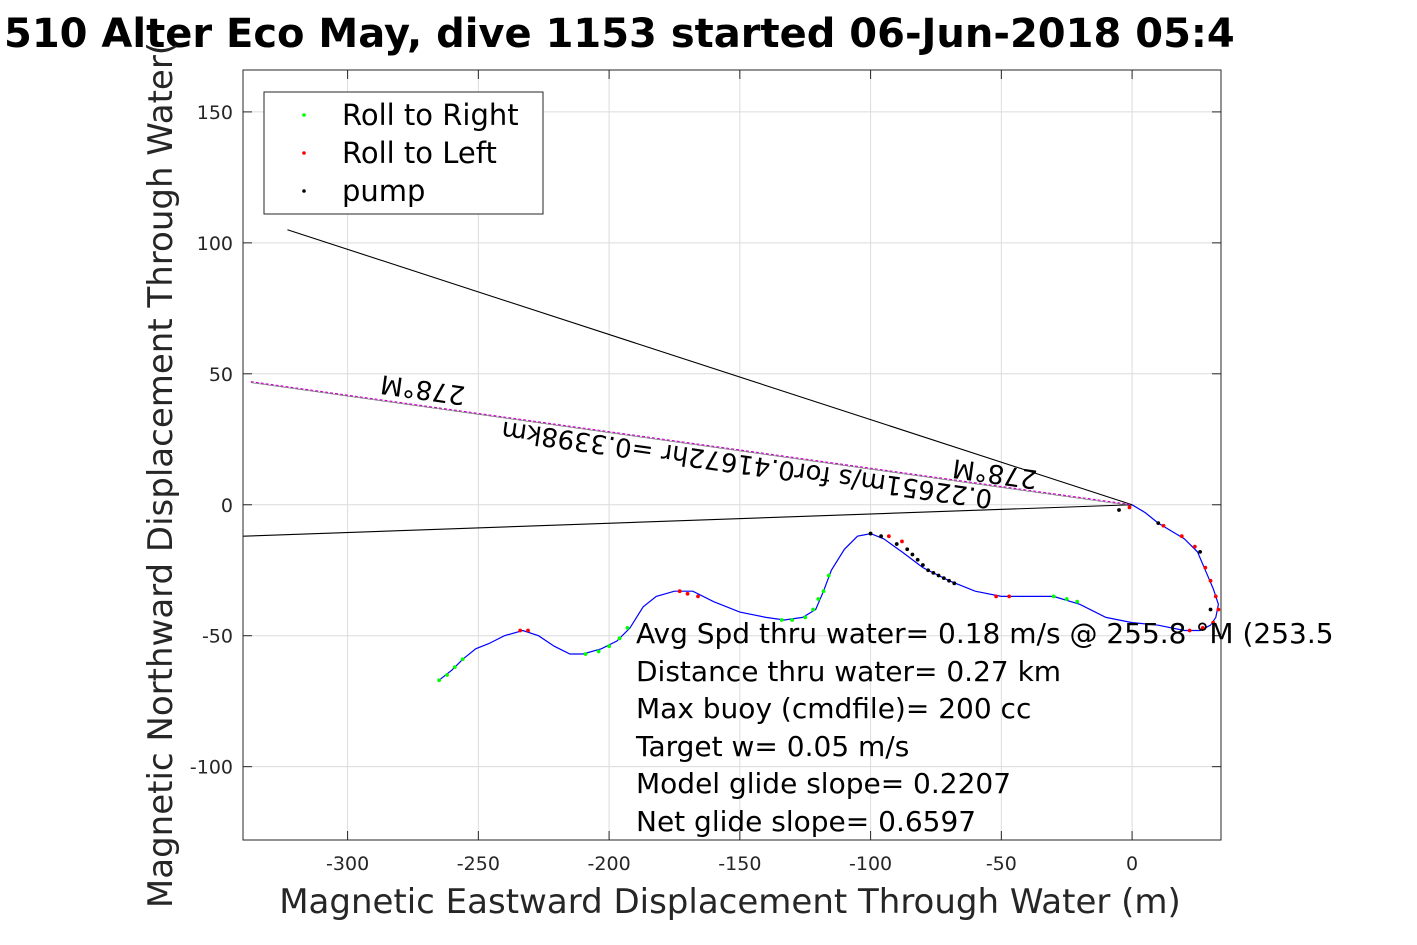 This screenshot has width=1417, height=945. What do you see at coordinates (478, 864) in the screenshot?
I see `x-tick-label: -250` at bounding box center [478, 864].